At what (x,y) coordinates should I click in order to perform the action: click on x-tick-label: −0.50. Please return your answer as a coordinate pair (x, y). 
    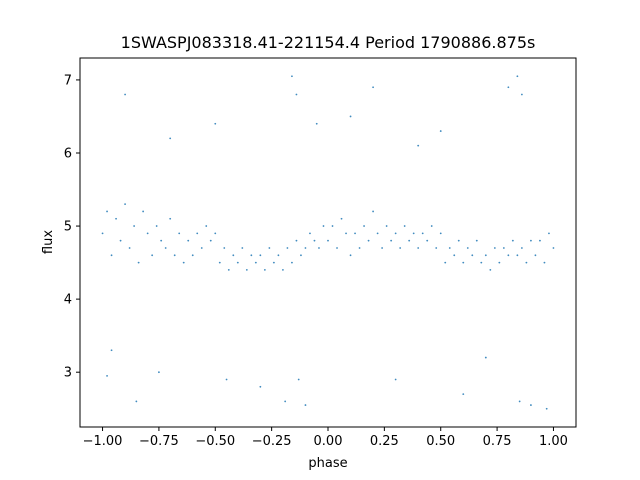
    Looking at the image, I should click on (215, 441).